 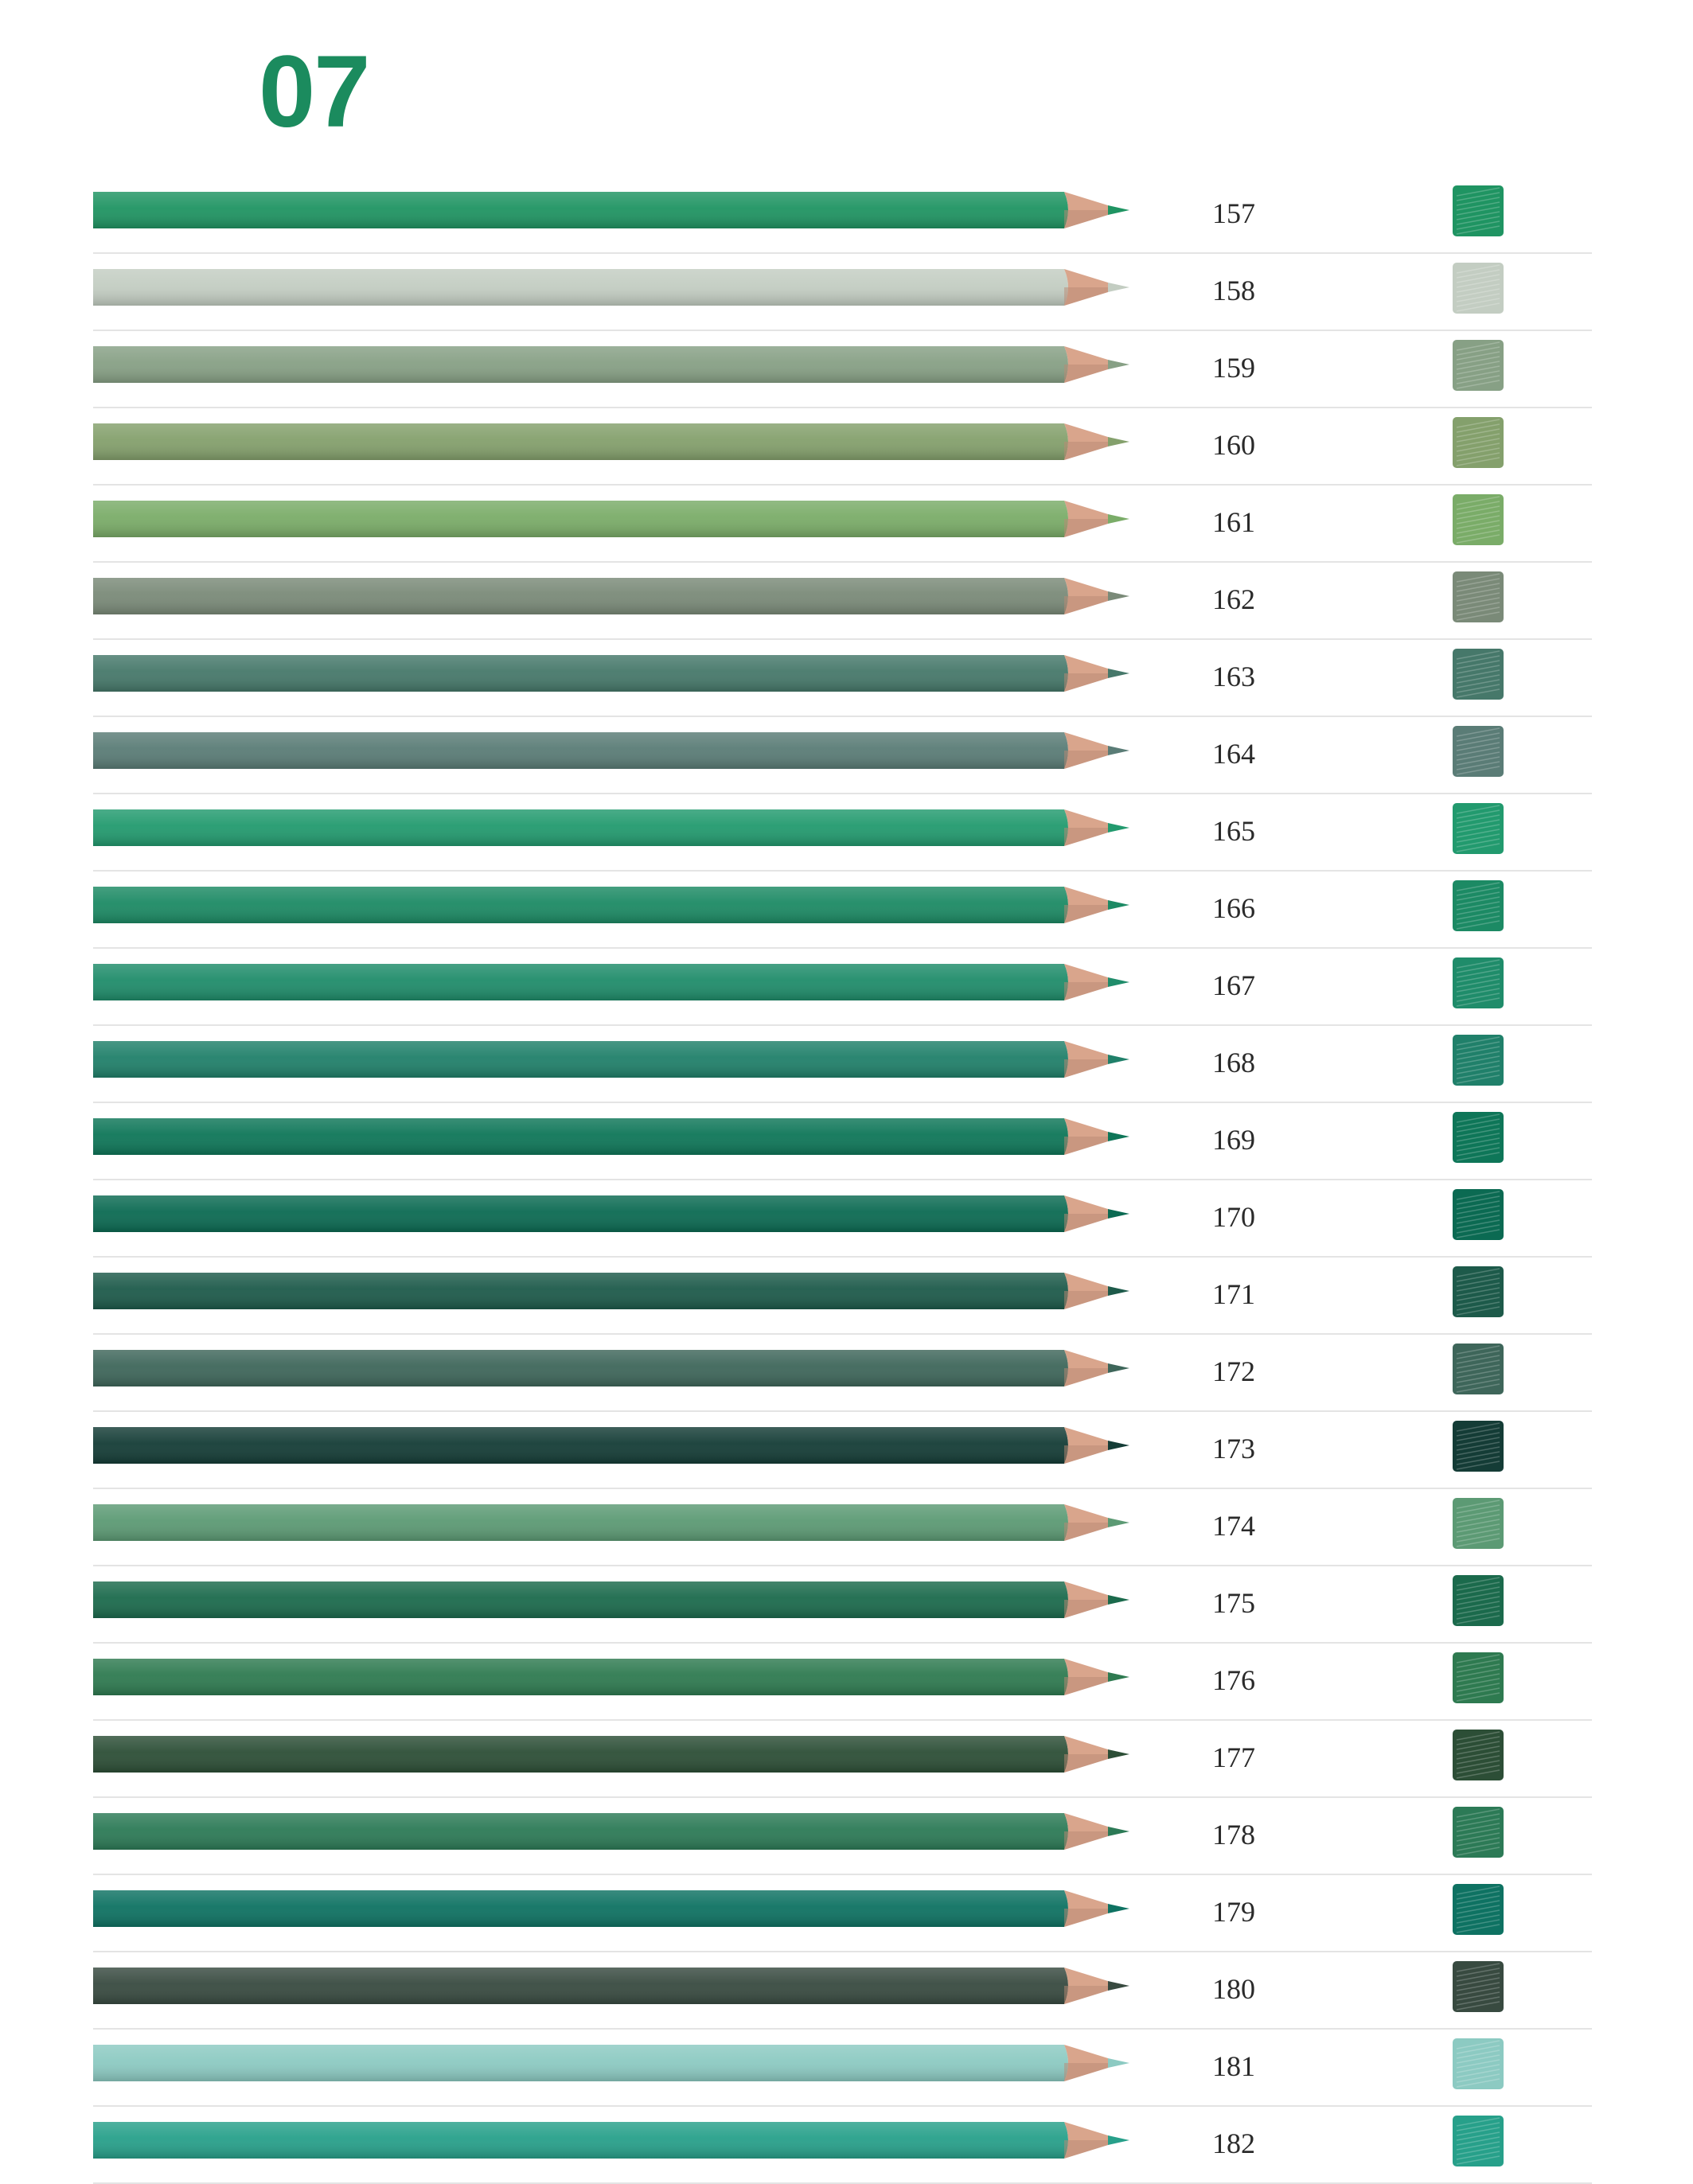 What do you see at coordinates (1233, 290) in the screenshot?
I see `color-code: 158` at bounding box center [1233, 290].